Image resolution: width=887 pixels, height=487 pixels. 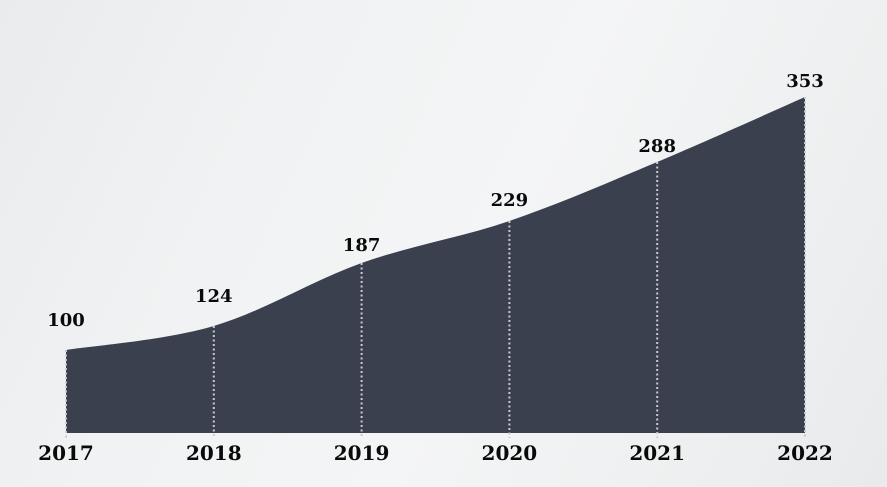 What do you see at coordinates (361, 453) in the screenshot?
I see `x-tick-label-2019: 2019` at bounding box center [361, 453].